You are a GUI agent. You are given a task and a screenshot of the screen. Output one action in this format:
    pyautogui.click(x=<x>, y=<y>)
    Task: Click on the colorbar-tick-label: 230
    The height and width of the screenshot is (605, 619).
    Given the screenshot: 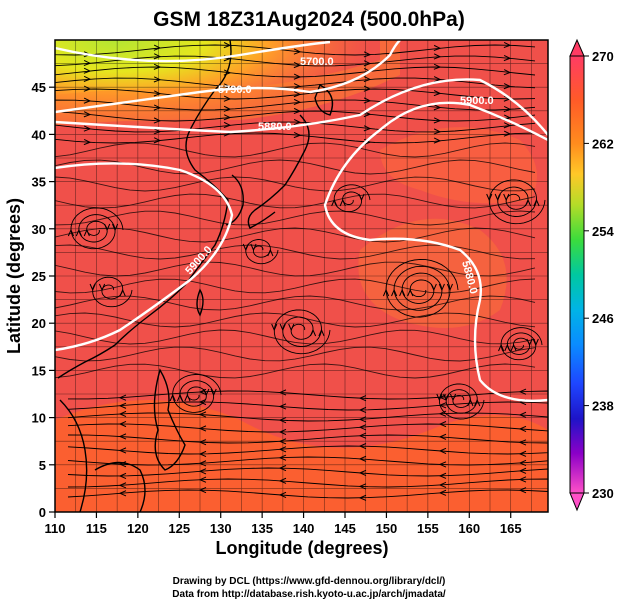 What is the action you would take?
    pyautogui.click(x=603, y=493)
    